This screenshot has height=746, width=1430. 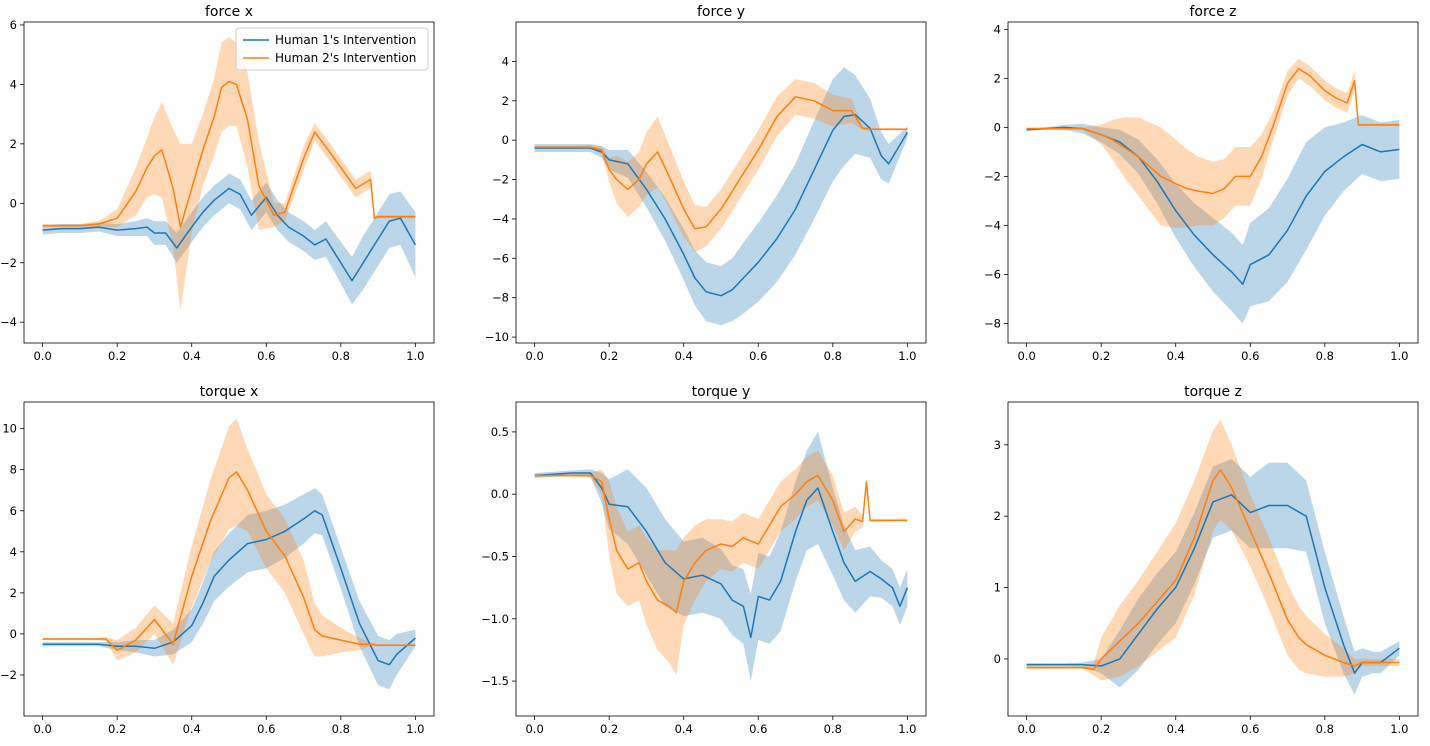 I want to click on legend-box, so click(x=332, y=49).